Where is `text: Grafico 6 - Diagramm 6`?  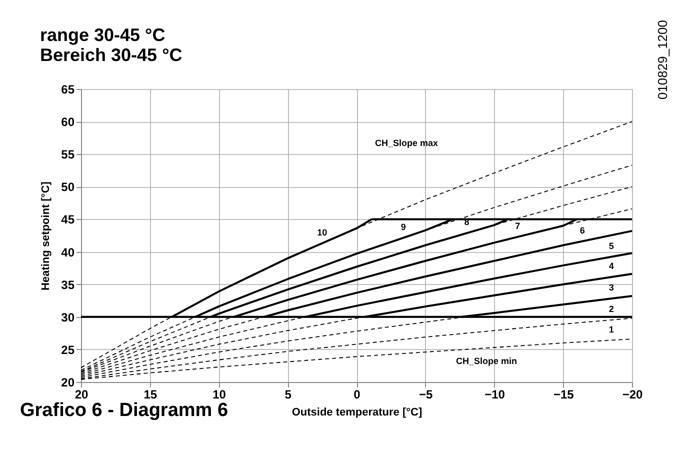
text: Grafico 6 - Diagramm 6 is located at coordinates (124, 411).